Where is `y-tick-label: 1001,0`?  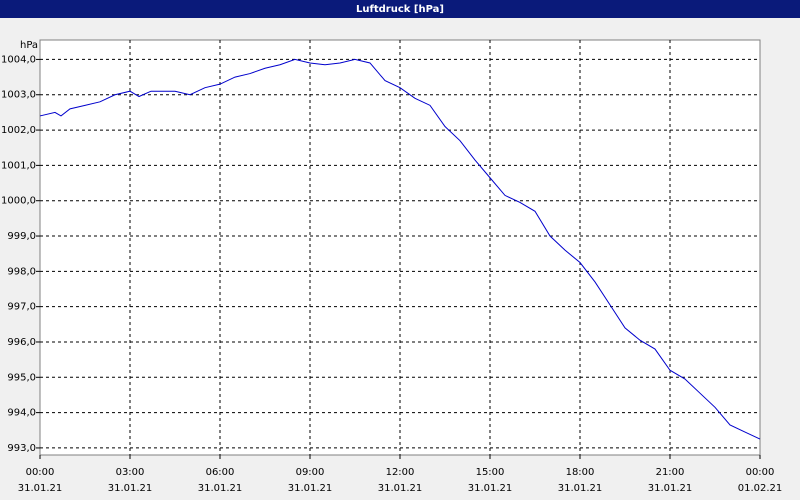
y-tick-label: 1001,0 is located at coordinates (18, 165).